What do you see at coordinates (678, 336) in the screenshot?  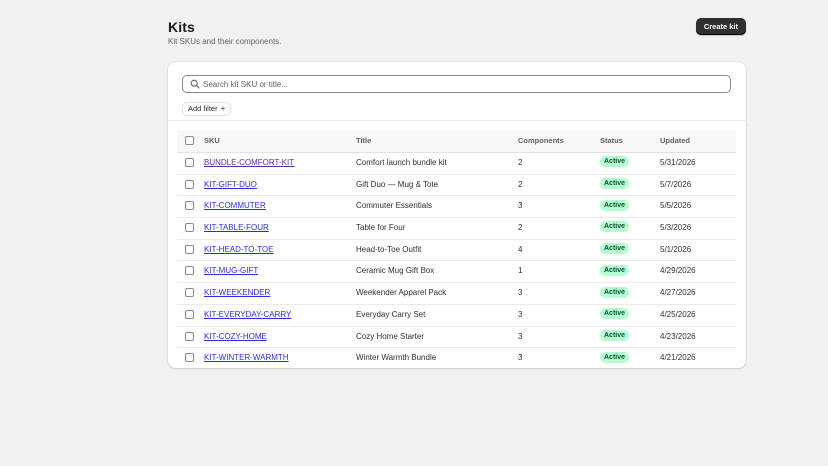 I see `updated-cell: 4/23/2026` at bounding box center [678, 336].